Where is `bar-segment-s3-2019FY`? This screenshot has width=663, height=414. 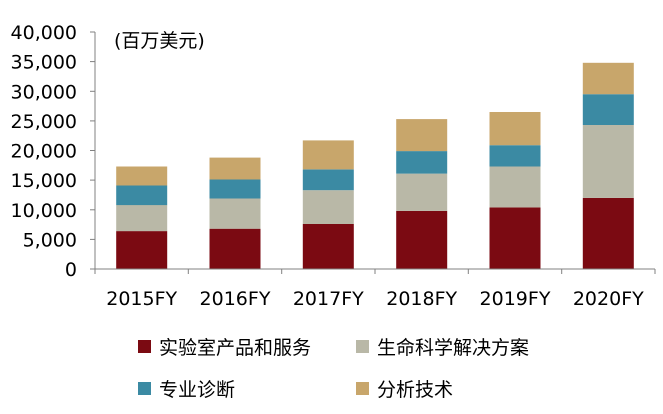 bar-segment-s3-2019FY is located at coordinates (515, 129).